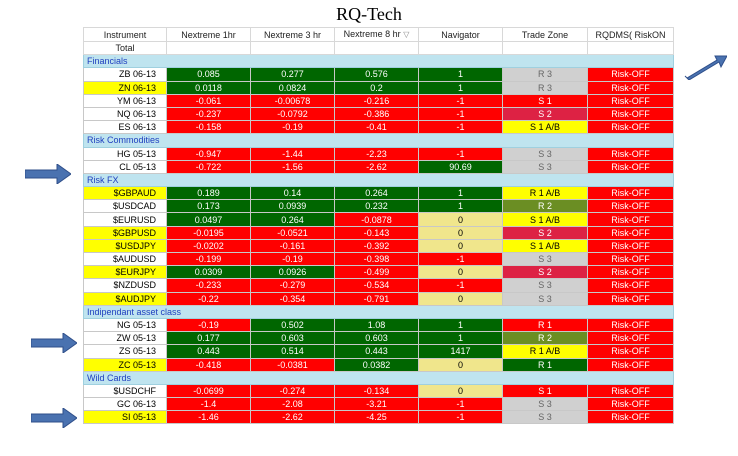 The height and width of the screenshot is (456, 738). Describe the element at coordinates (125, 34) in the screenshot. I see `column-header-instrument: Instrument` at that location.